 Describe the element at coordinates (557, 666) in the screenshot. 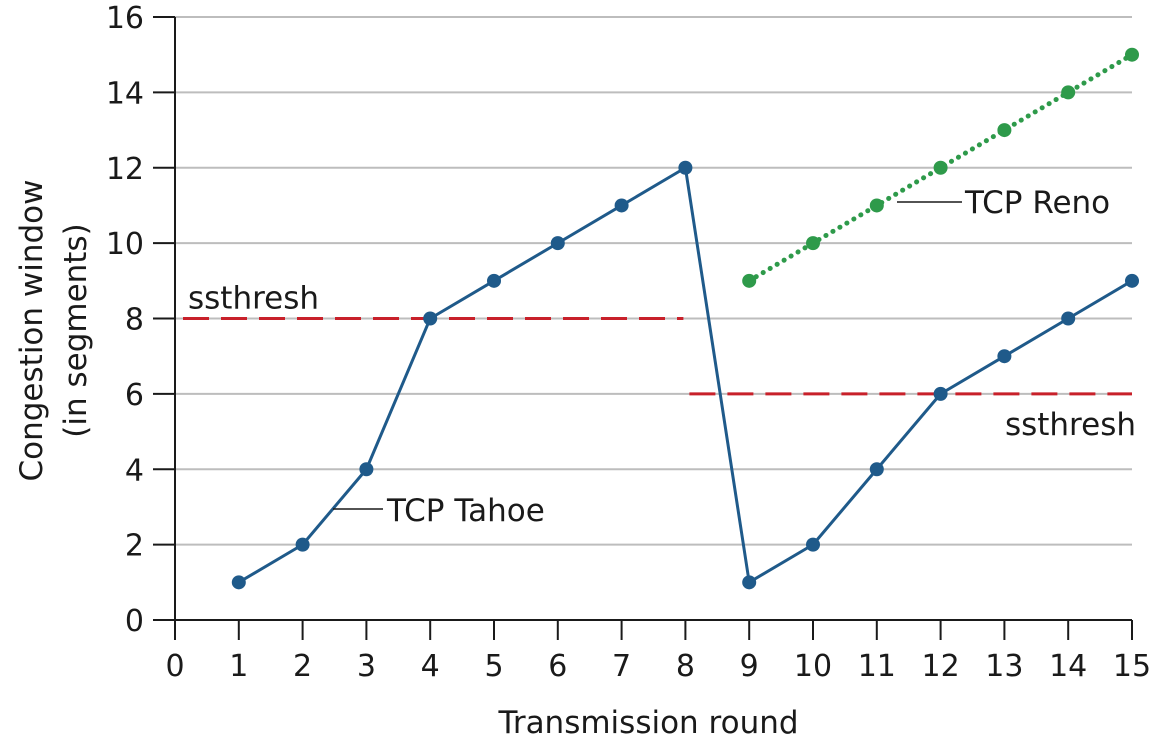

I see `x-tick-label-6: 6` at that location.